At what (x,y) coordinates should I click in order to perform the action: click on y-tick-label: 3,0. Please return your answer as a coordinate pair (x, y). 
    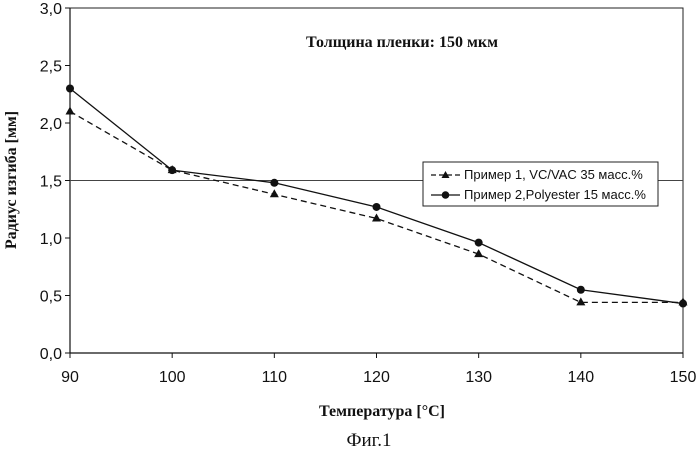
    Looking at the image, I should click on (51, 9).